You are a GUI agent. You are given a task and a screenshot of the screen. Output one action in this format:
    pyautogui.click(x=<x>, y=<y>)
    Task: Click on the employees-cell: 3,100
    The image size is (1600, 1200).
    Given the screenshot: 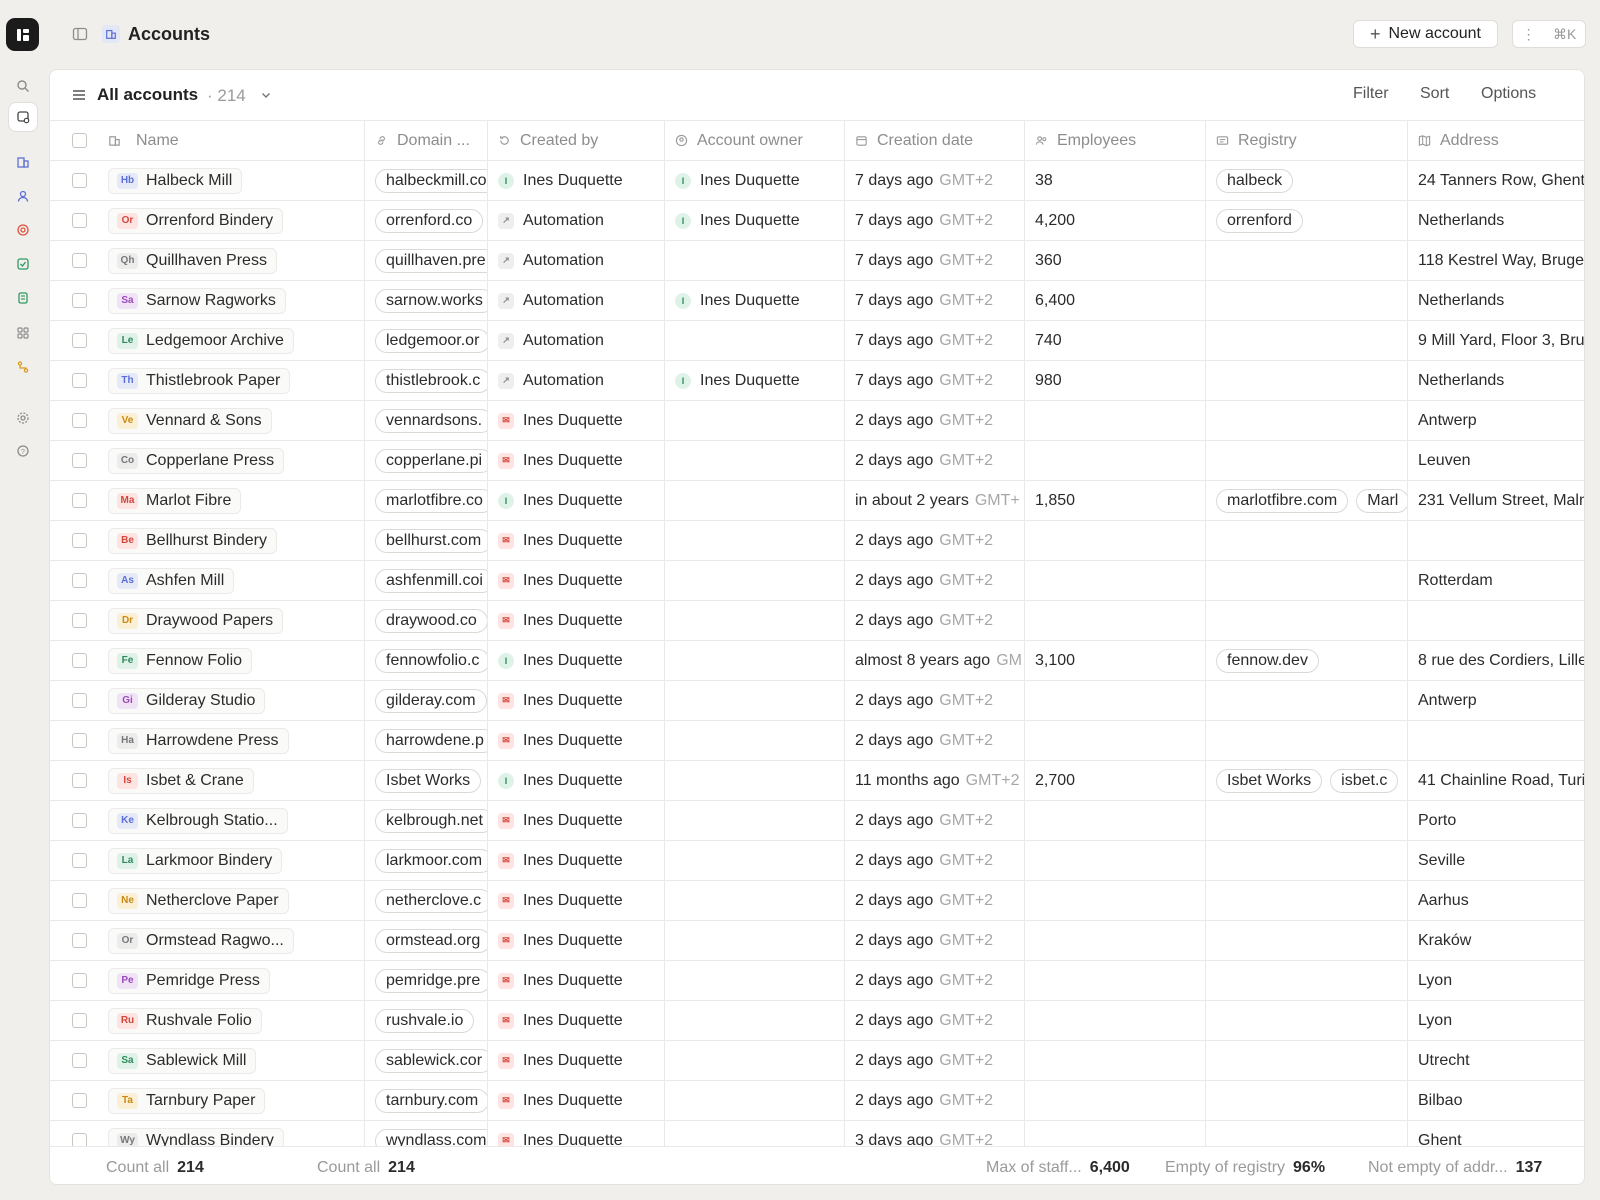 What is the action you would take?
    pyautogui.click(x=1115, y=660)
    